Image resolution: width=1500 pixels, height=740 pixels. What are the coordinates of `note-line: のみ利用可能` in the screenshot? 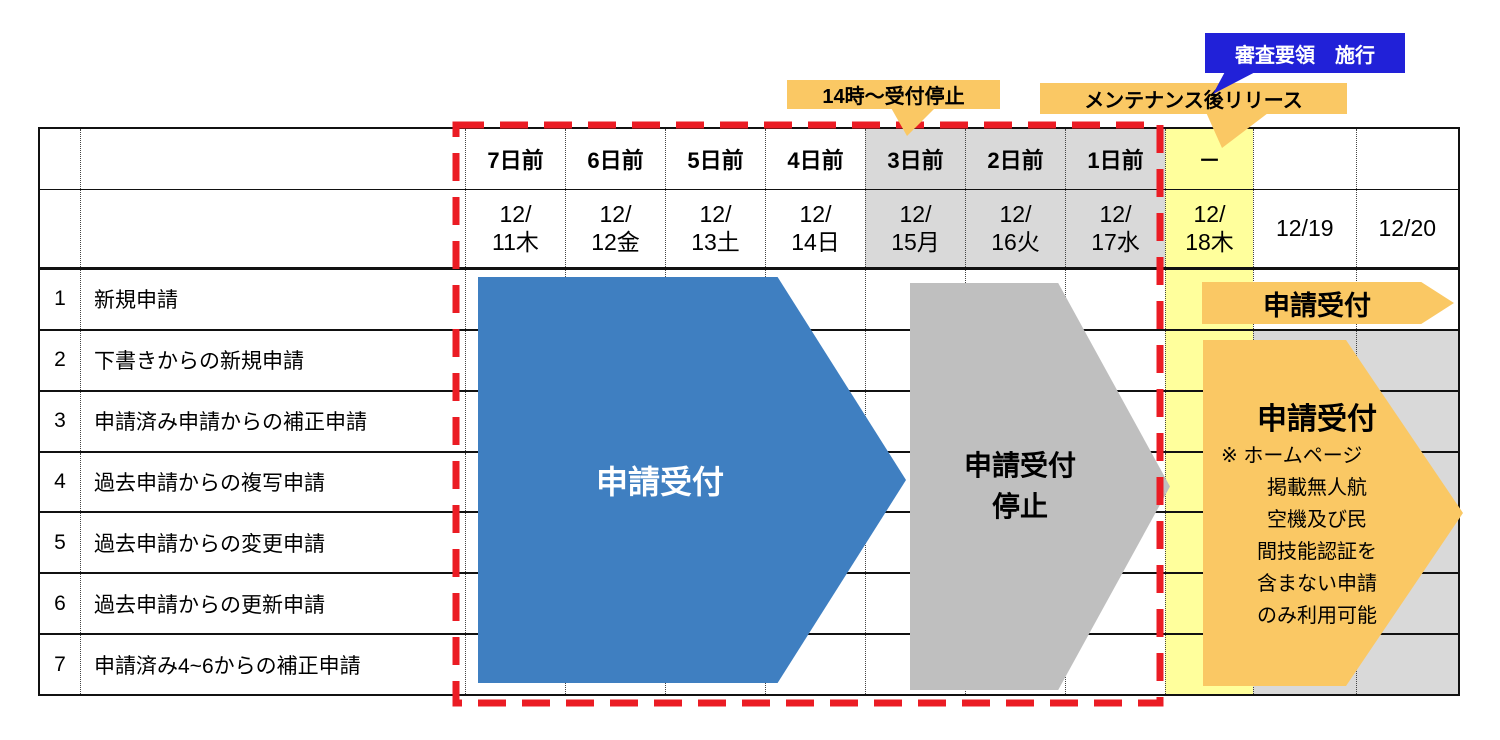 It's located at (1317, 616).